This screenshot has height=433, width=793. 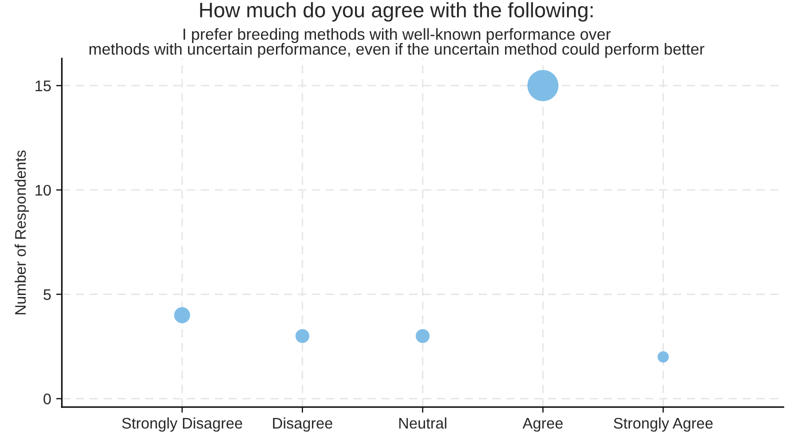 I want to click on y-axis-title: Number of Respondents, so click(x=21, y=232).